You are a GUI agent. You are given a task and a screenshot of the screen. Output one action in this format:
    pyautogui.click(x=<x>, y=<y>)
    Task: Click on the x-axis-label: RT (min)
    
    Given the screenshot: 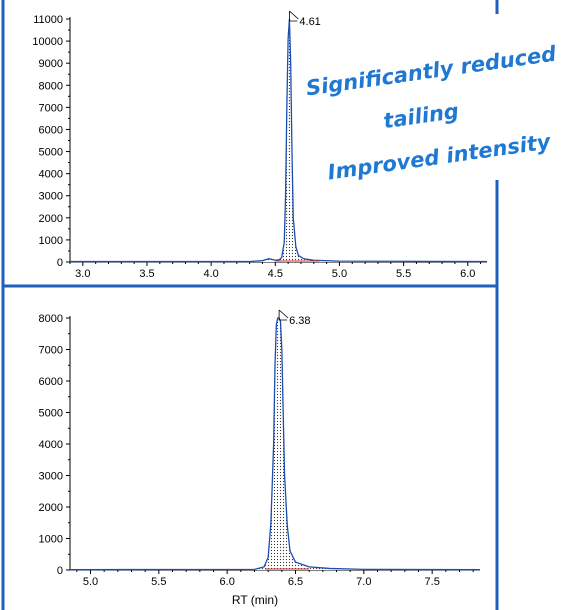 What is the action you would take?
    pyautogui.click(x=255, y=600)
    